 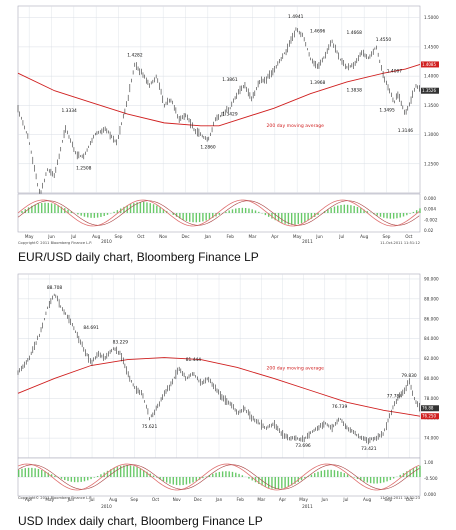 I want to click on oscillator-line-slow, so click(x=218, y=213).